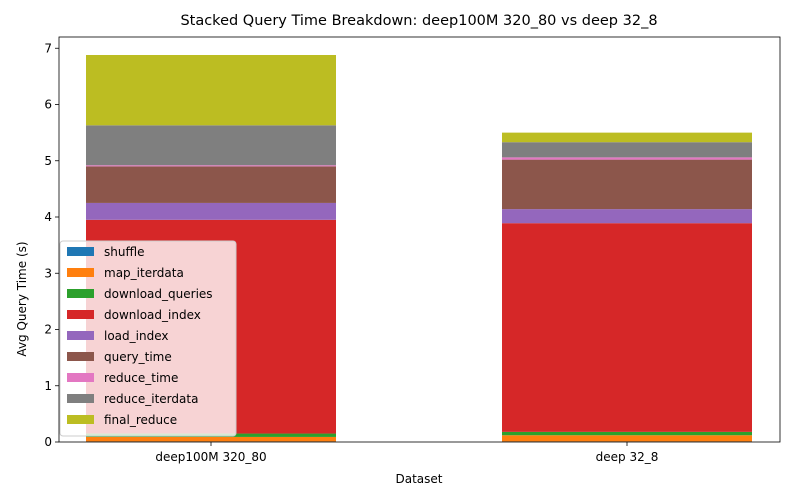 The image size is (800, 504). Describe the element at coordinates (48, 273) in the screenshot. I see `y-tick-label: 3` at that location.